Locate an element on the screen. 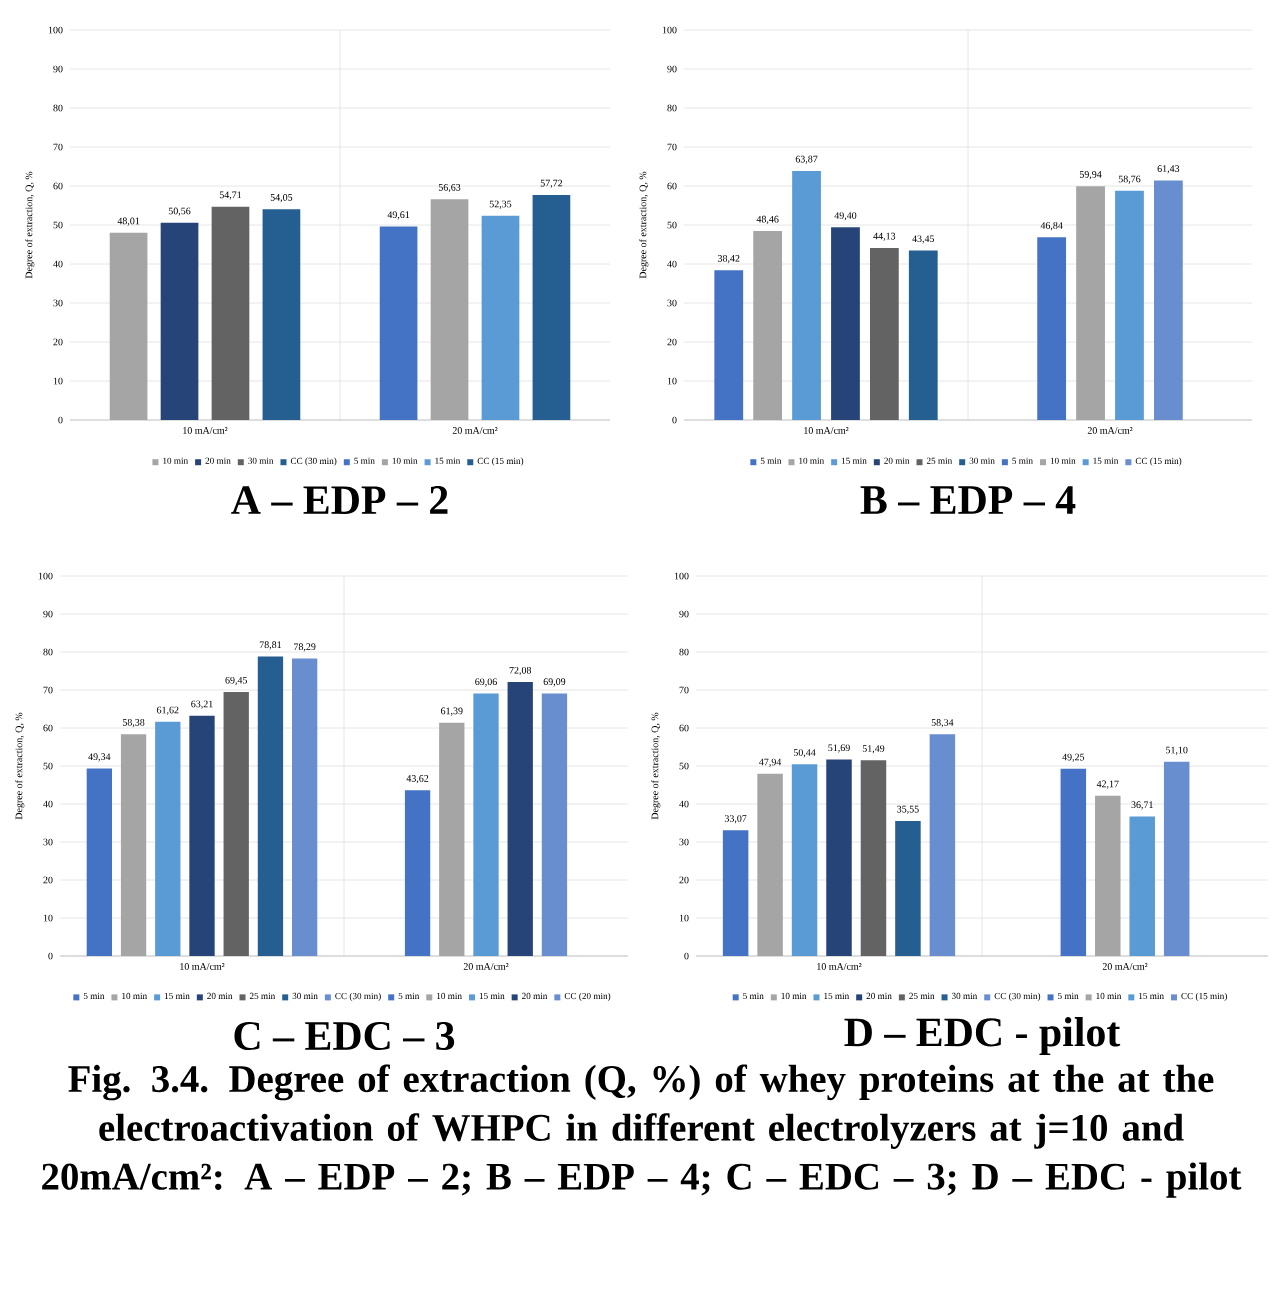 This screenshot has height=1314, width=1282. text: A – EDP – 2 is located at coordinates (339, 500).